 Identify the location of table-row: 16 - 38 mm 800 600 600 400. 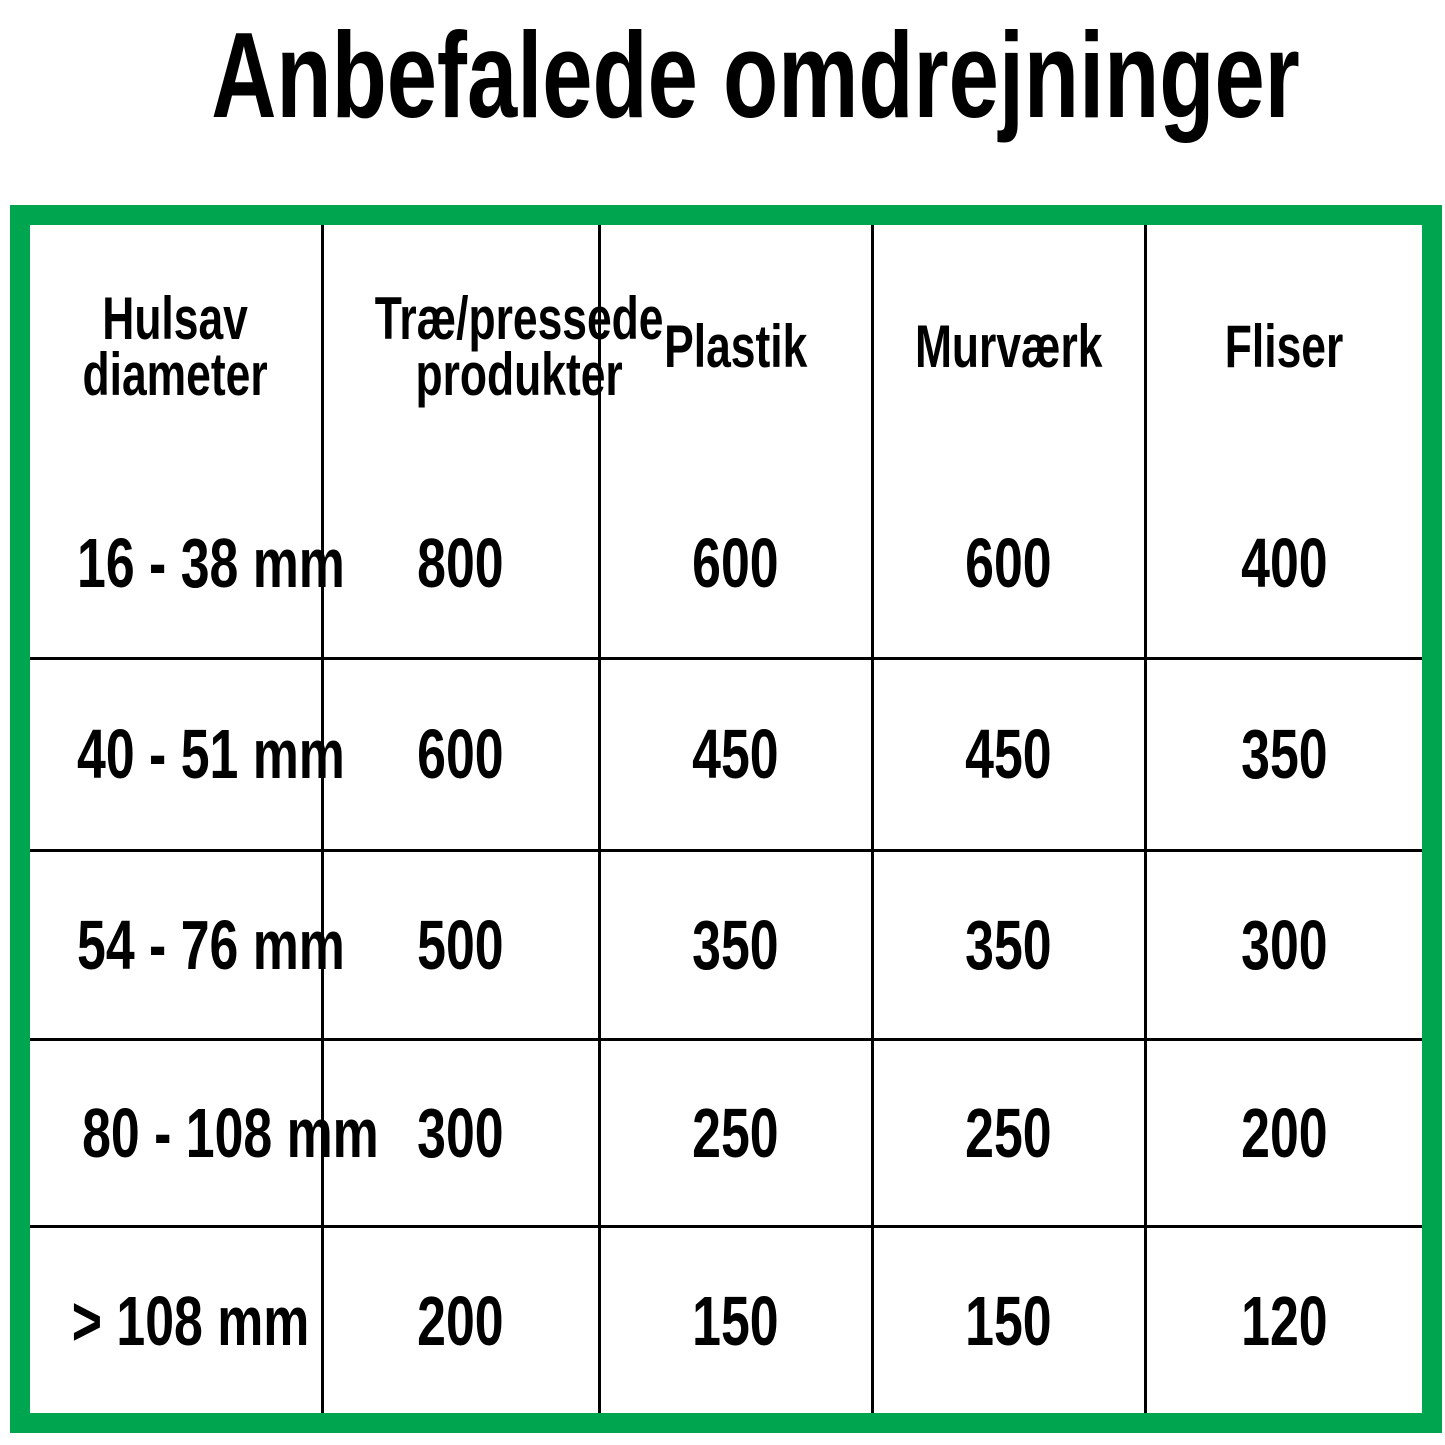
(726, 564).